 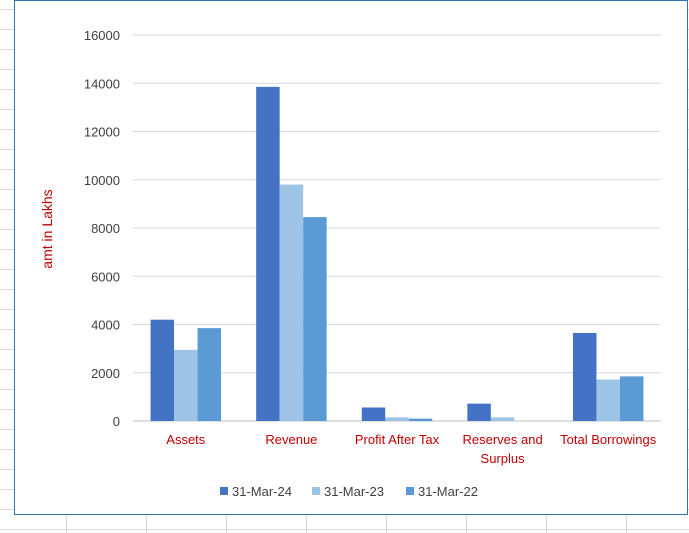 What do you see at coordinates (448, 491) in the screenshot?
I see `legend-label: 31-Mar-22` at bounding box center [448, 491].